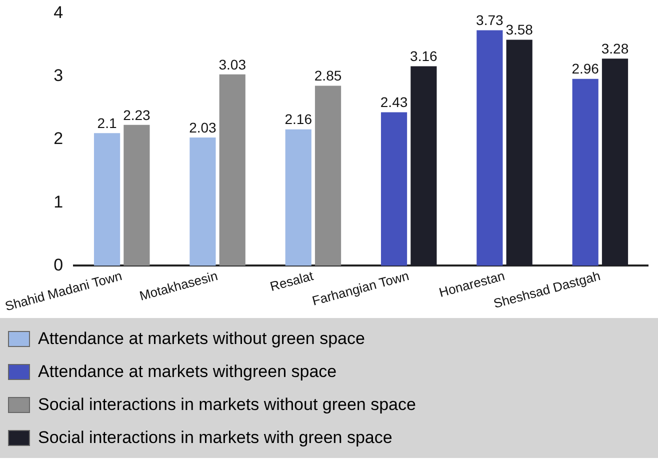  What do you see at coordinates (615, 48) in the screenshot?
I see `data-label: 3.28` at bounding box center [615, 48].